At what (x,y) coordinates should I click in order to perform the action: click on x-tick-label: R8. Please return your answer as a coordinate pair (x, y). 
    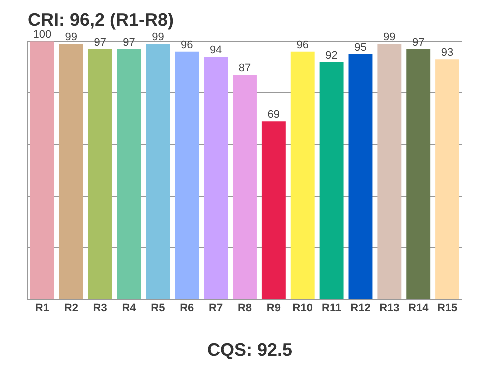
    Looking at the image, I should click on (245, 308).